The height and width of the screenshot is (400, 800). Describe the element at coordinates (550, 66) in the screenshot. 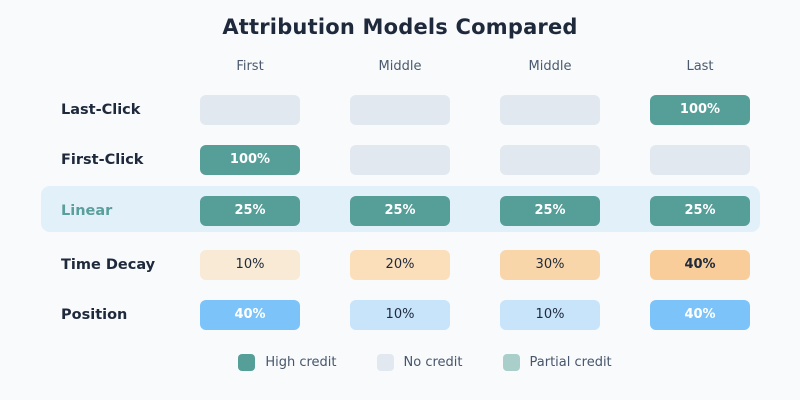

I see `column-header-middle-2: Middle` at that location.